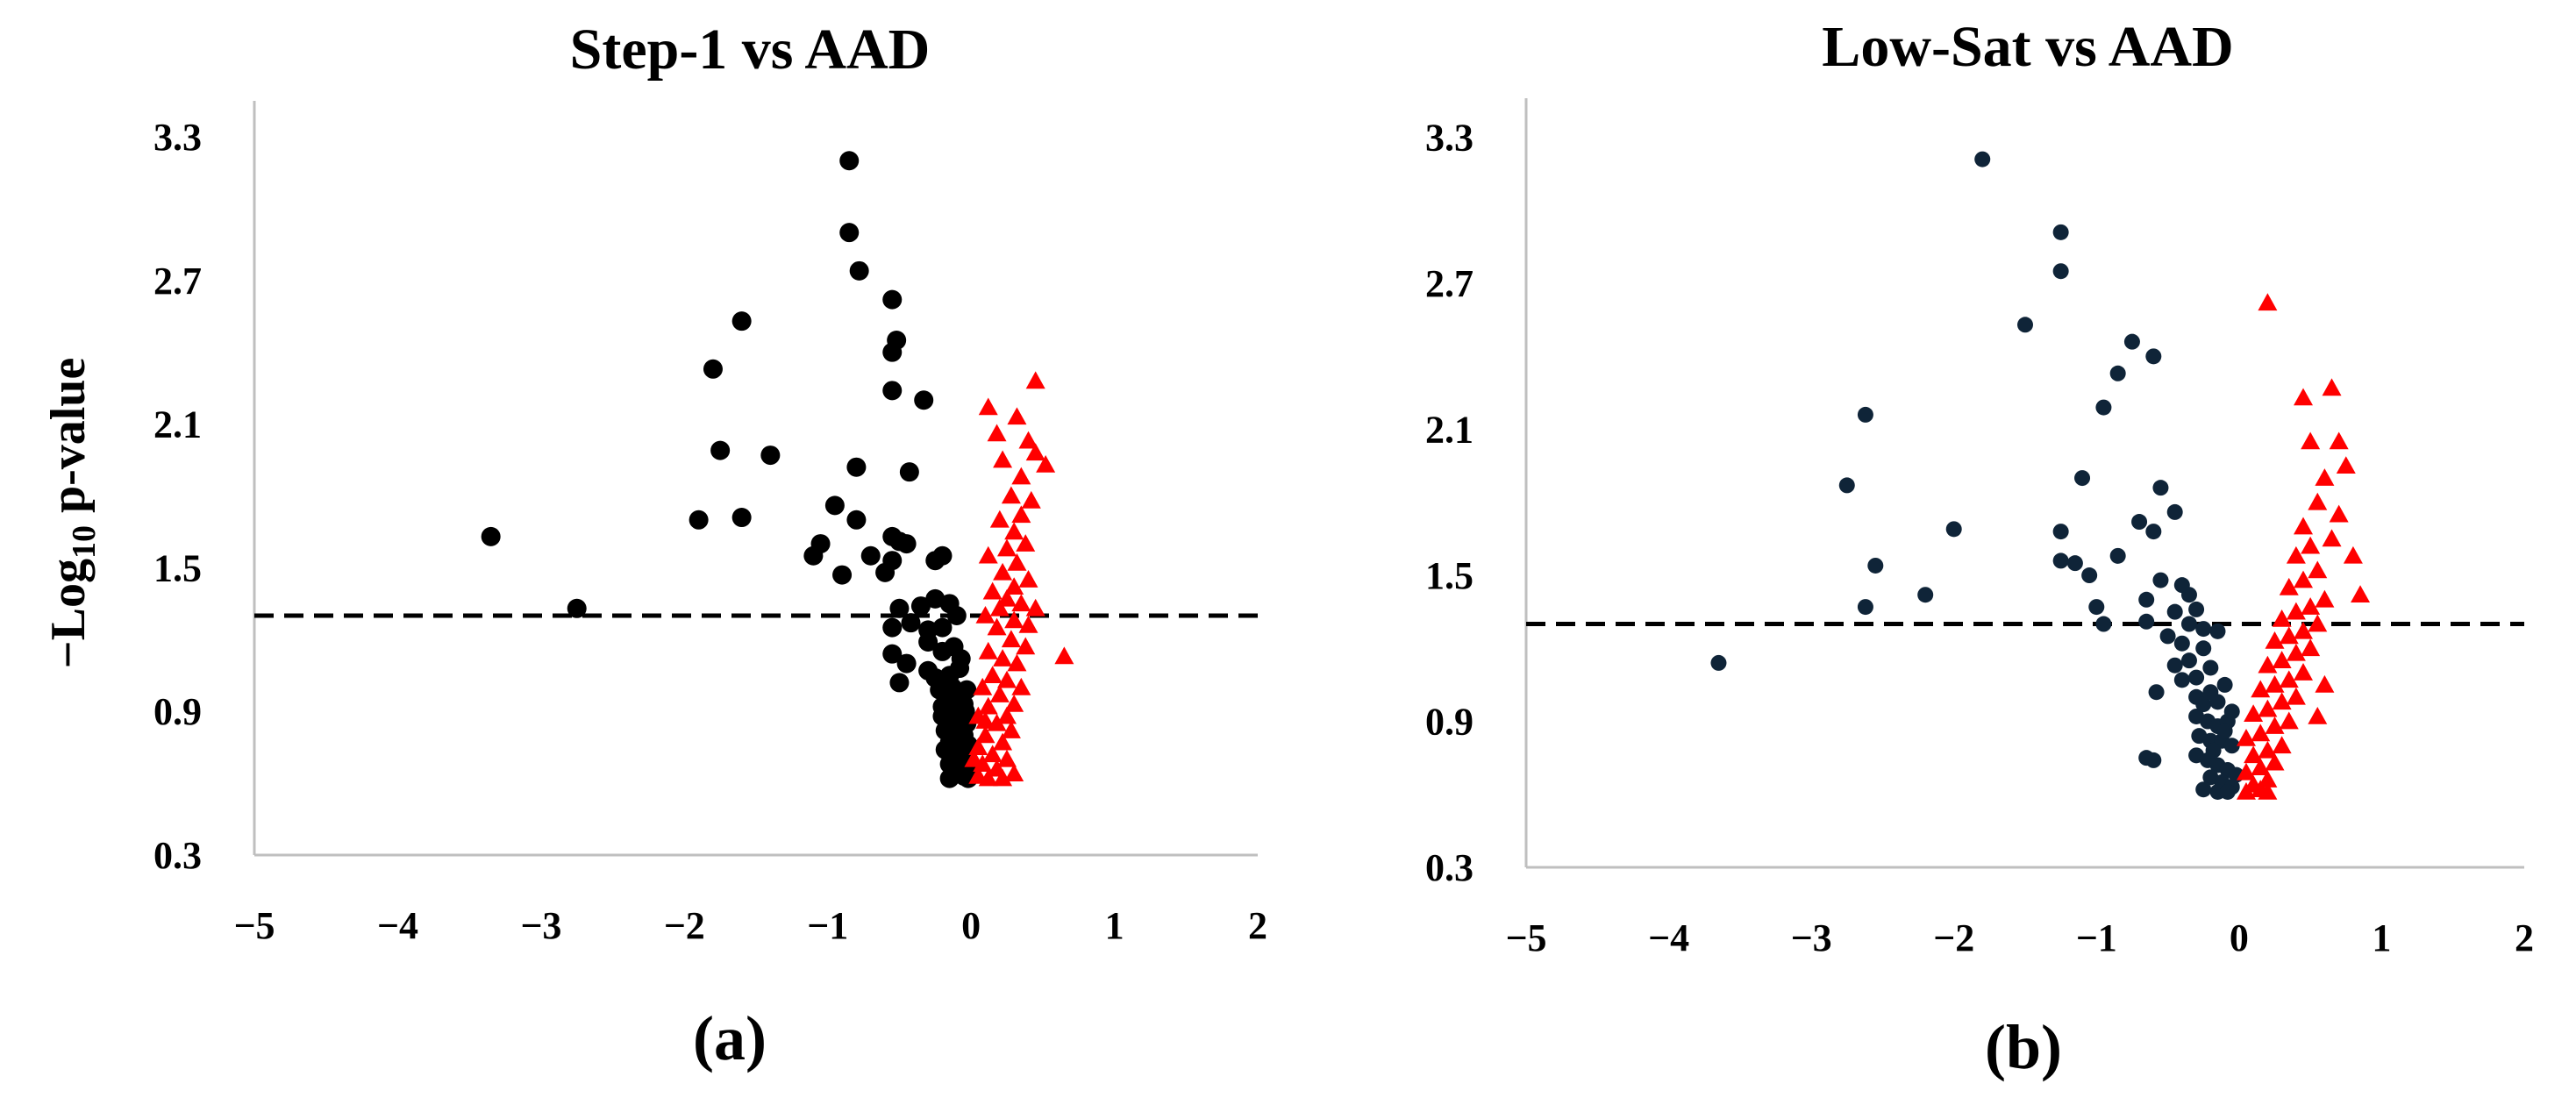 The width and height of the screenshot is (2576, 1112). What do you see at coordinates (751, 50) in the screenshot?
I see `chart-title: Step-1 vs AAD` at bounding box center [751, 50].